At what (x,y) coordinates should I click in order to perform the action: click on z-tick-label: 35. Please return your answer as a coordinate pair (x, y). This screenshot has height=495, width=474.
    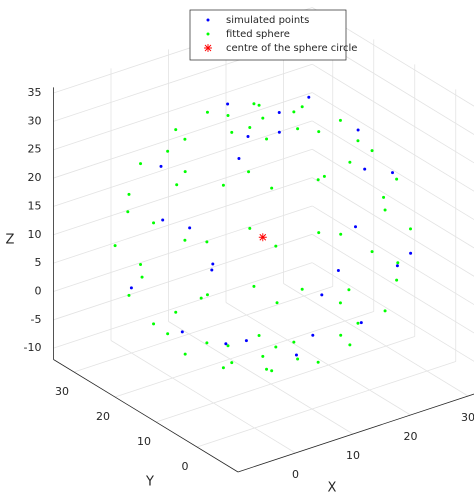
    Looking at the image, I should click on (35, 92).